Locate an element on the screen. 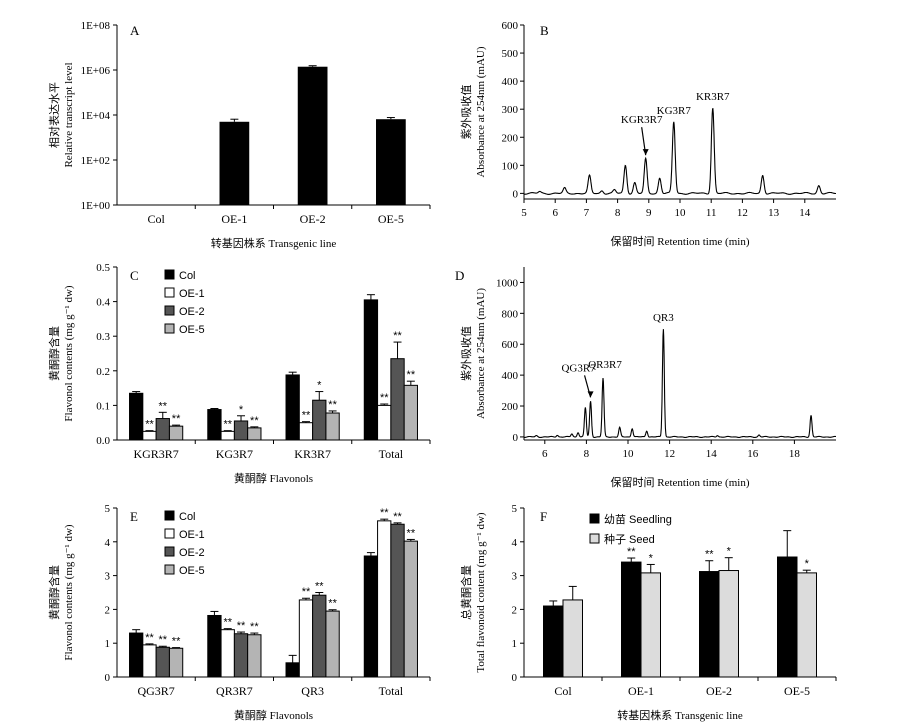 The image size is (897, 728). peak-annotation: QG3R7 is located at coordinates (578, 368).